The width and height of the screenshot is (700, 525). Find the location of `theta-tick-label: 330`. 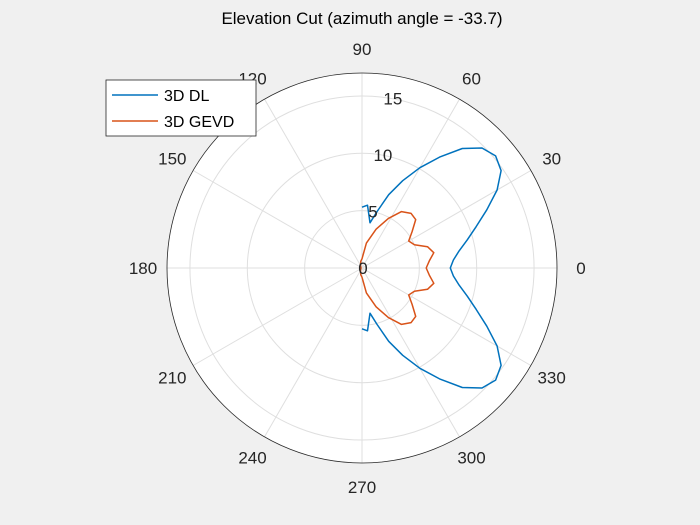

theta-tick-label: 330 is located at coordinates (551, 378).